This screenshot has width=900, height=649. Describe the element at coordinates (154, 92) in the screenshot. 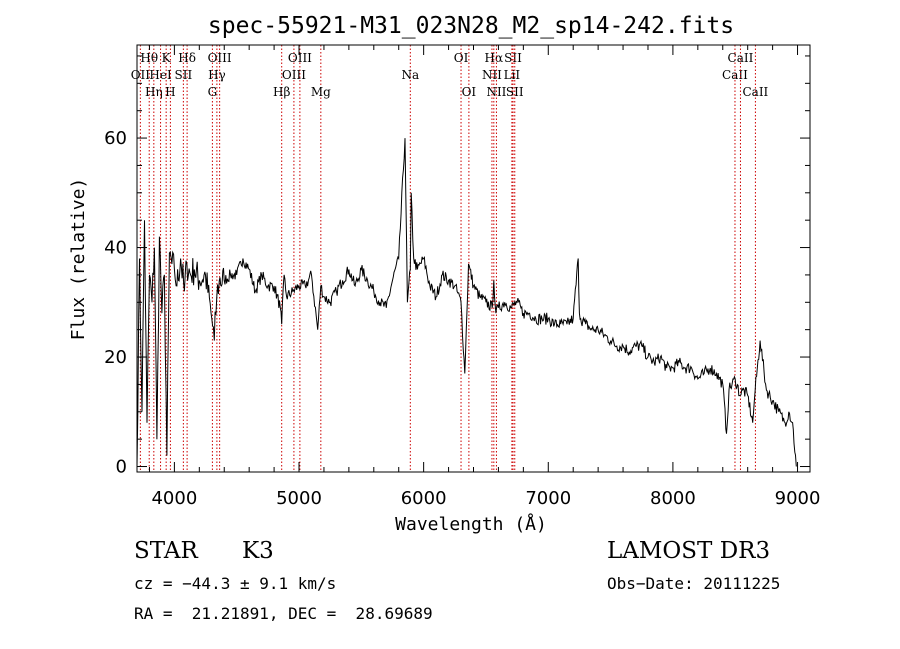

I see `spectral-line-label: Hη` at that location.